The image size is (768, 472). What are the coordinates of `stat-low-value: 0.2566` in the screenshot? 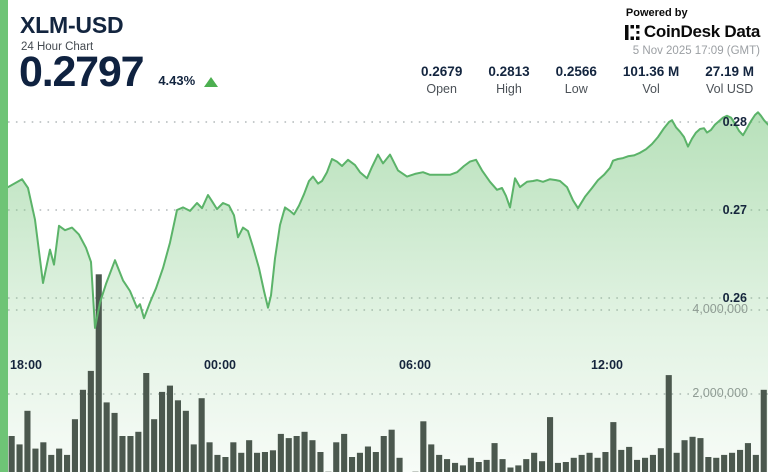 It's located at (576, 71).